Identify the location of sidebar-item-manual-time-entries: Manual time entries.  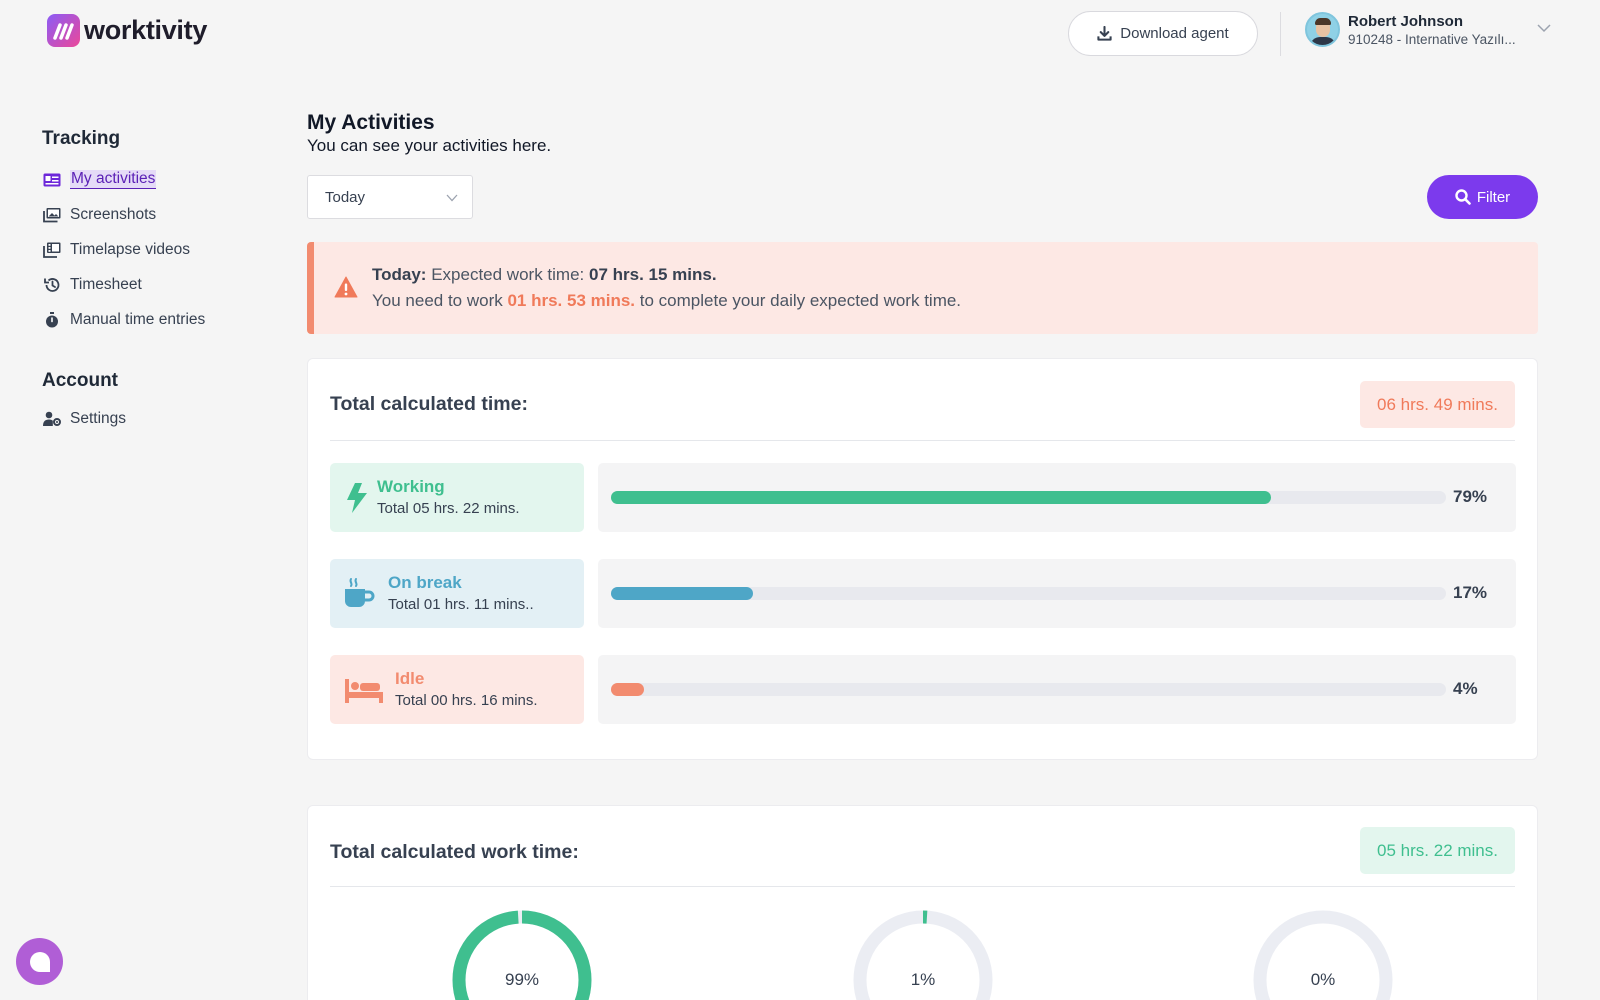
(123, 320).